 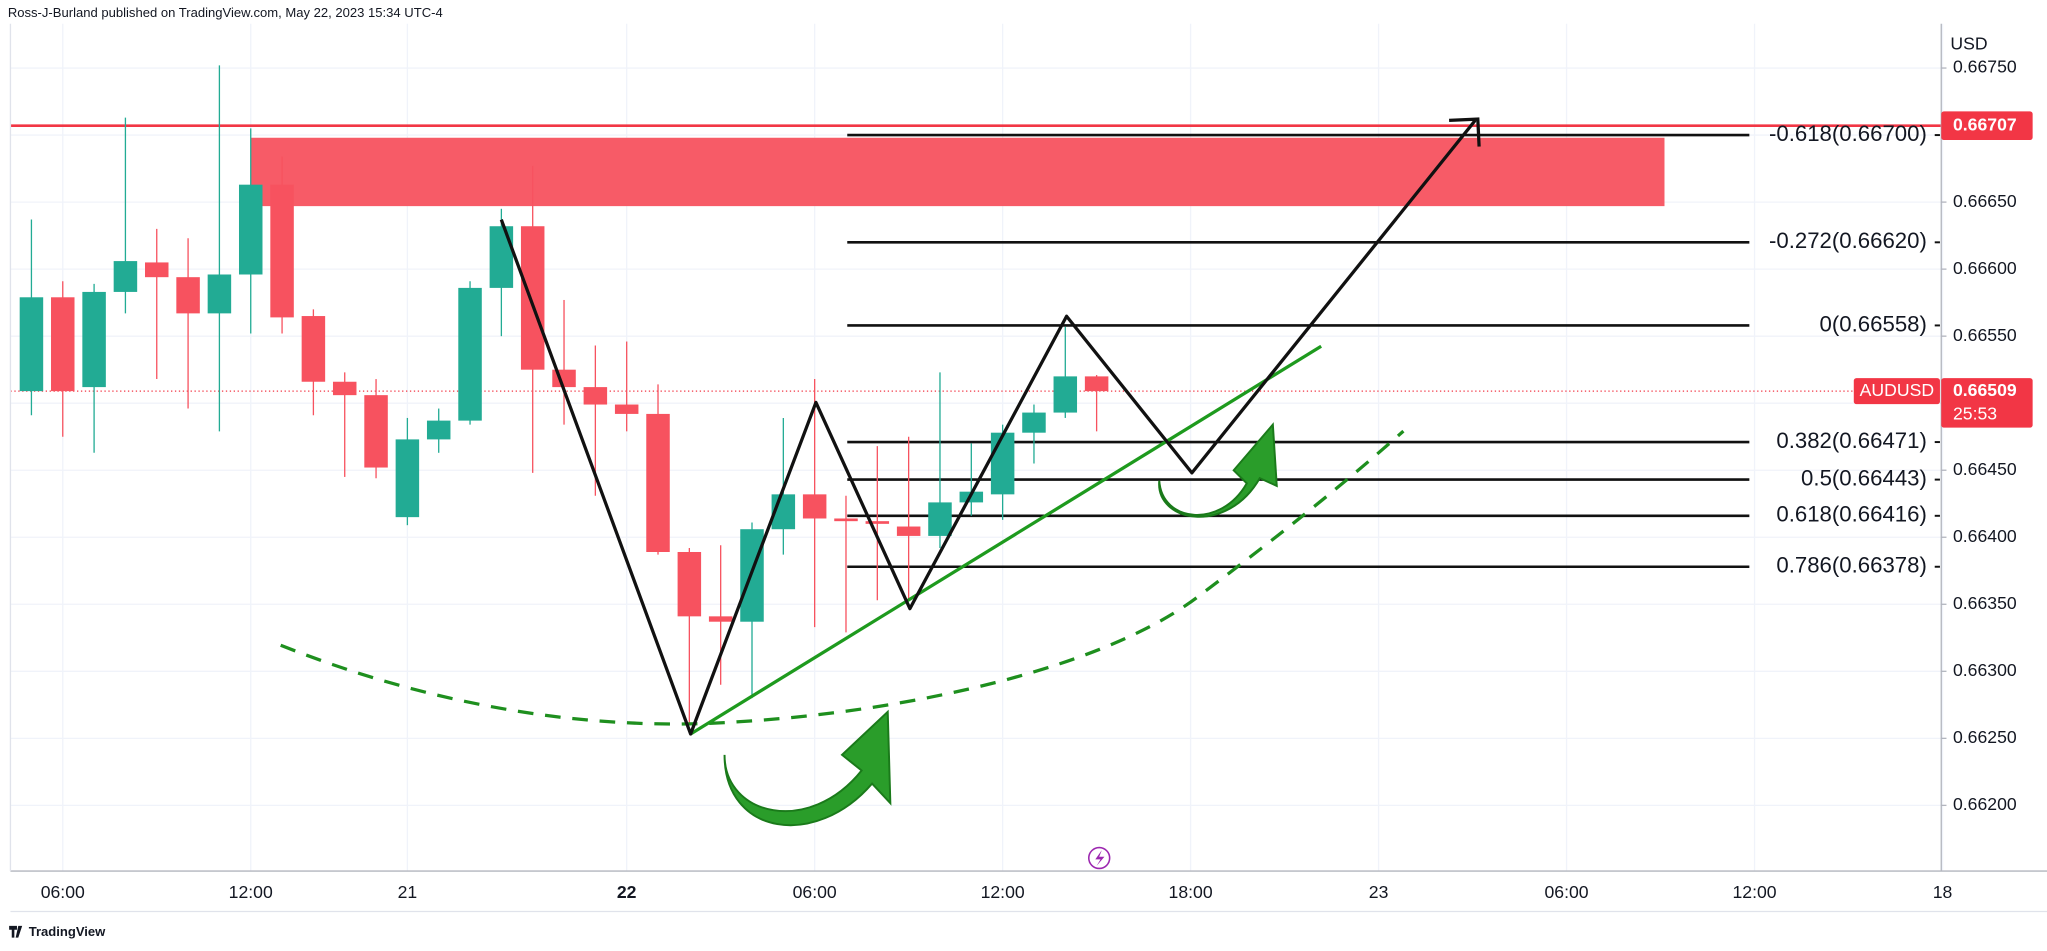 What do you see at coordinates (1985, 201) in the screenshot?
I see `y-tick-label: 0.66650` at bounding box center [1985, 201].